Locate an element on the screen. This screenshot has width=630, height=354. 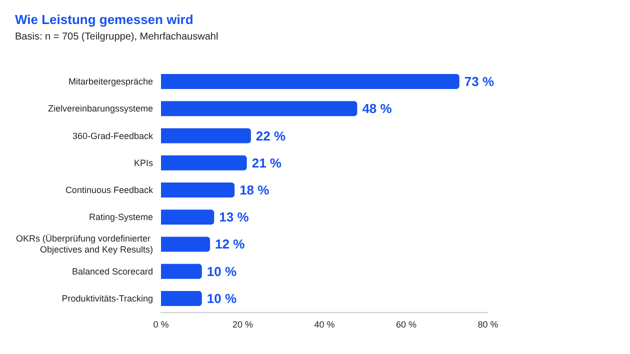
y-tick-label: Rating-Systeme is located at coordinates (120, 217).